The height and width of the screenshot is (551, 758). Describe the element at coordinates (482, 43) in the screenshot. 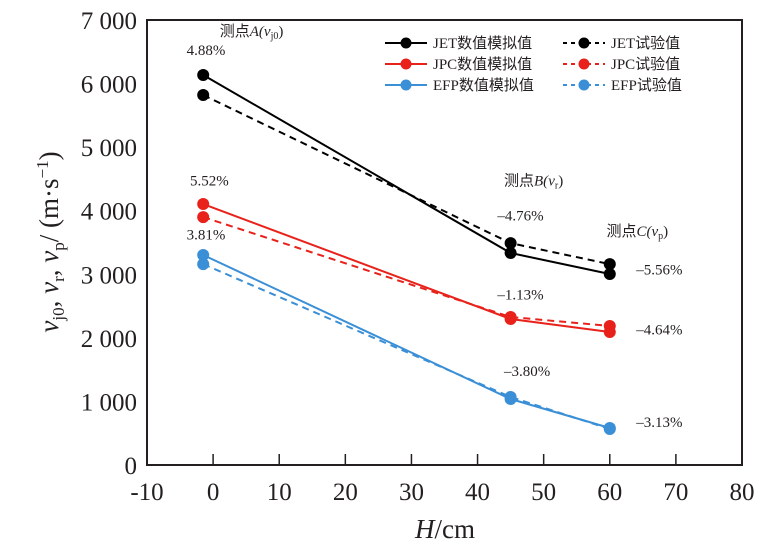

I see `legend-label: JET数值模拟值` at that location.